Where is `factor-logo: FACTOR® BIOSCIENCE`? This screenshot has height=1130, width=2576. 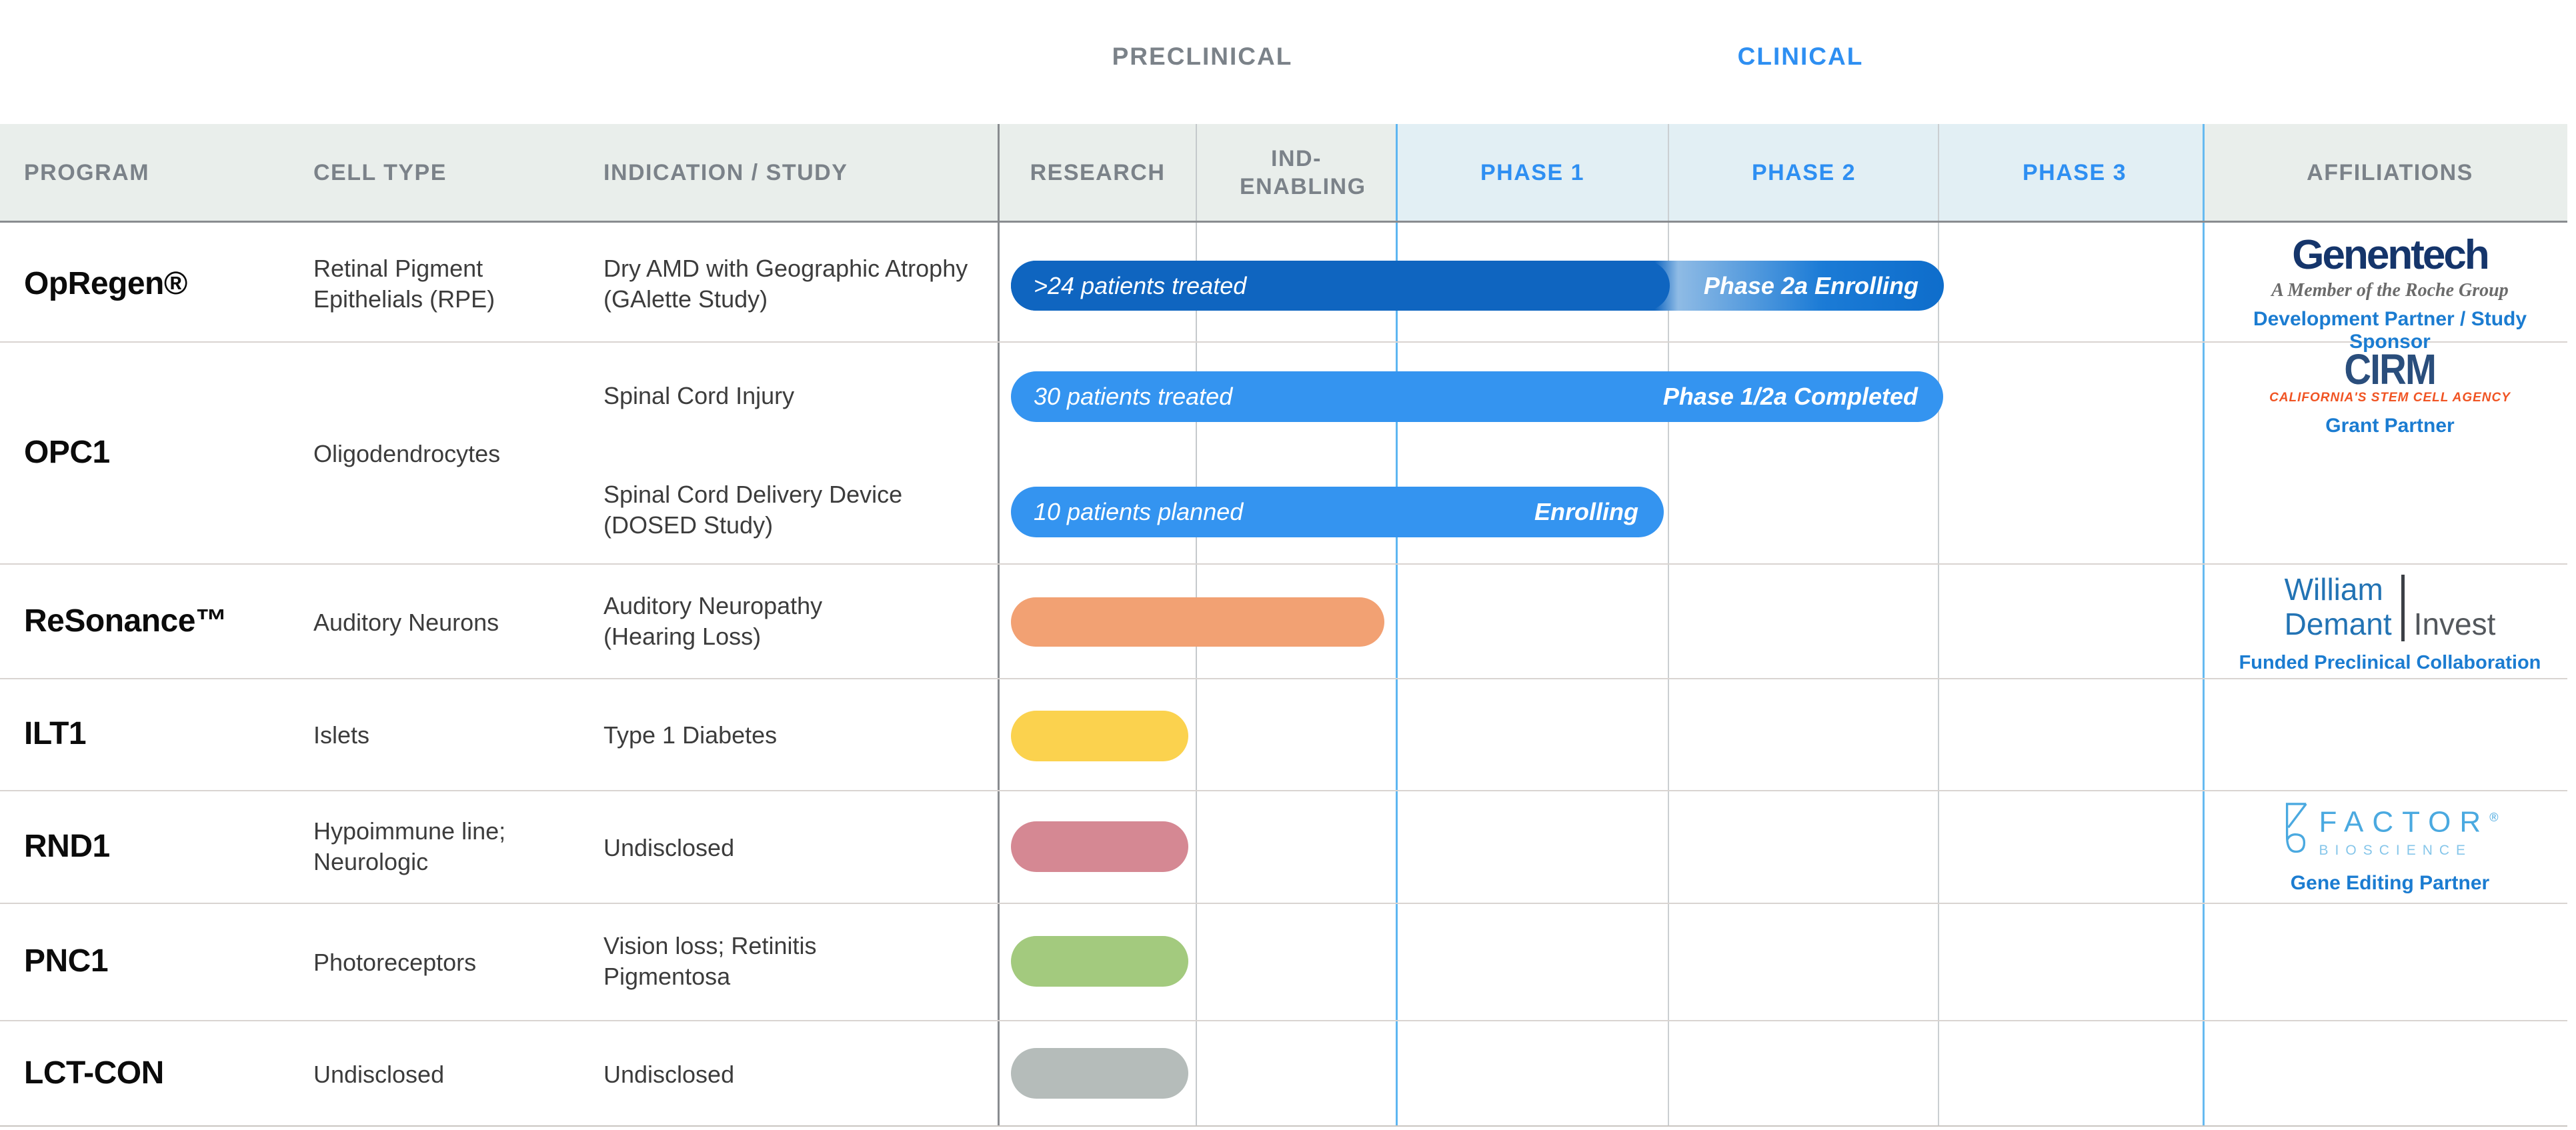 factor-logo: FACTOR® BIOSCIENCE is located at coordinates (2390, 830).